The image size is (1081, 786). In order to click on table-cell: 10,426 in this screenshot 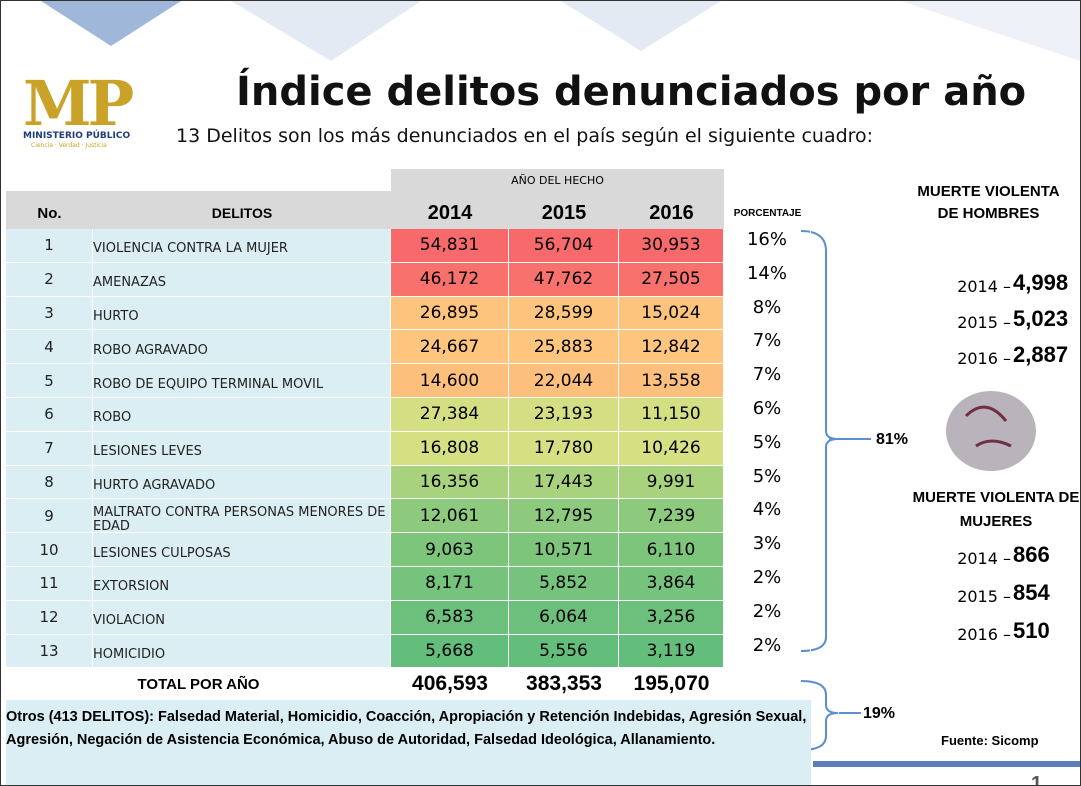, I will do `click(671, 448)`.